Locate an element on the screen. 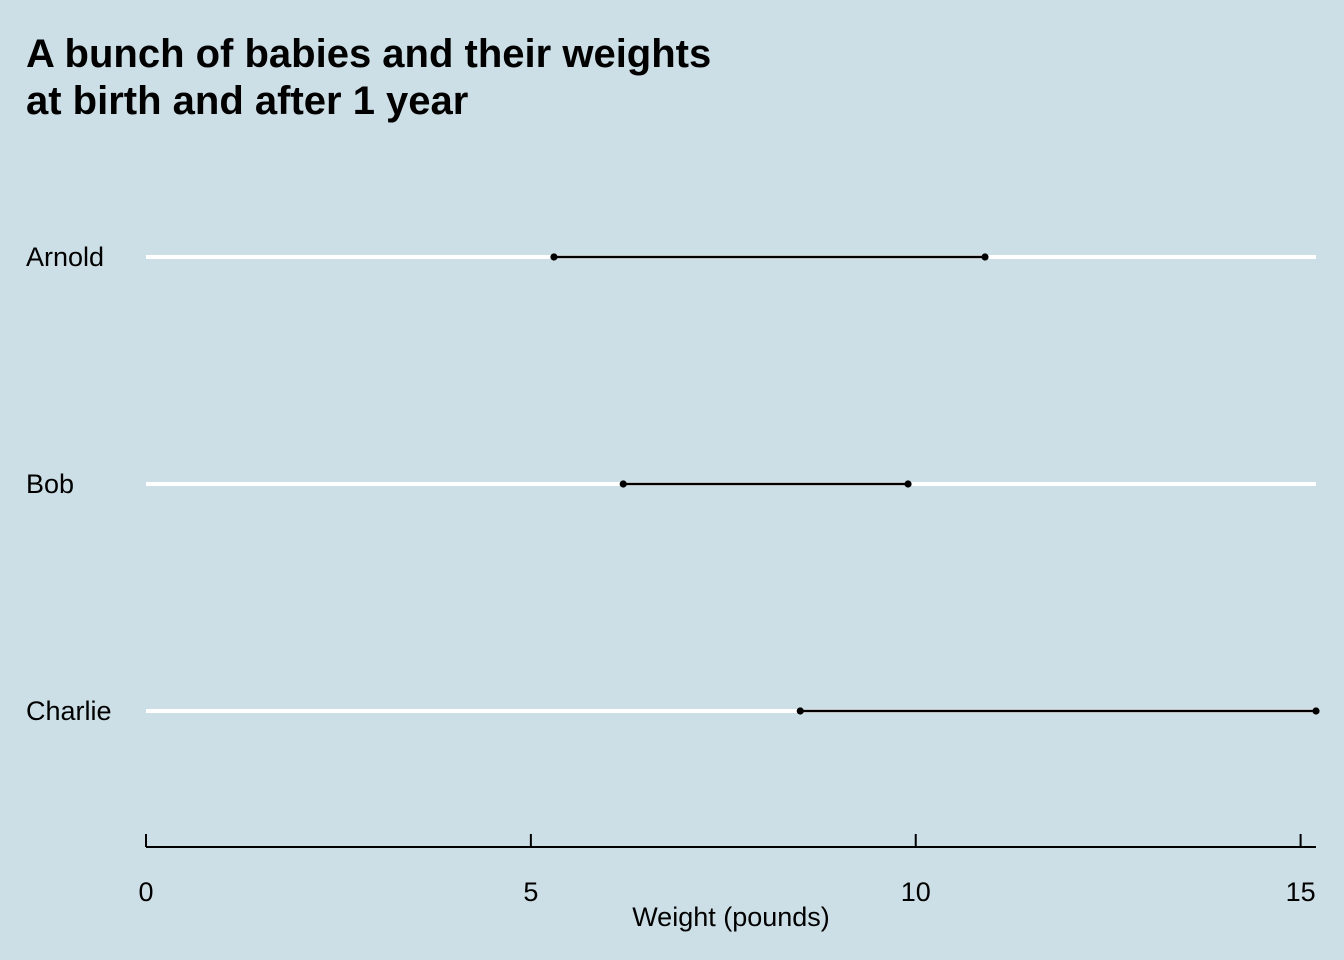 This screenshot has height=960, width=1344. category-label-bob: Bob is located at coordinates (50, 484).